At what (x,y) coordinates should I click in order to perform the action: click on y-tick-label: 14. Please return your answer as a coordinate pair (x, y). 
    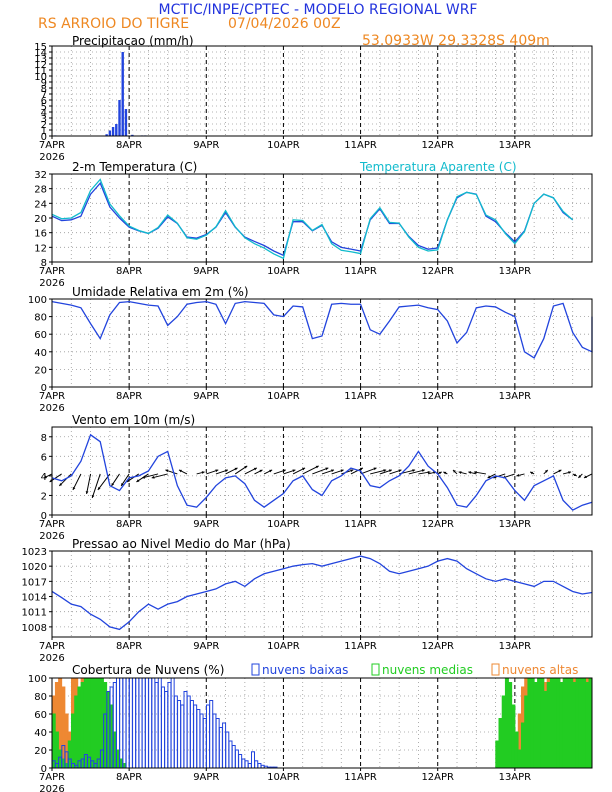
    Looking at the image, I should click on (40, 53).